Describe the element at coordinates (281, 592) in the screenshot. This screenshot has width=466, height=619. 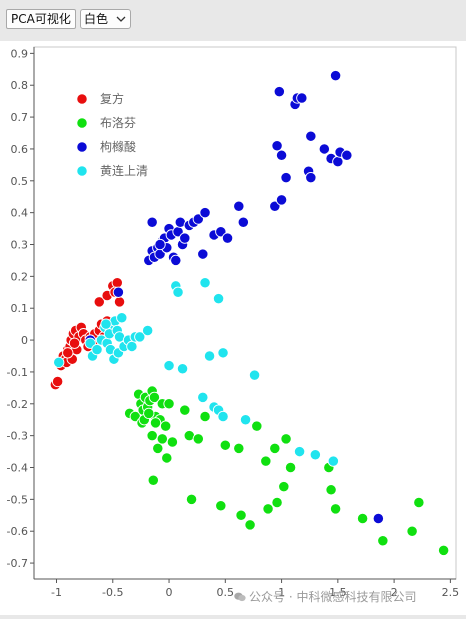
I see `x-tick-label: 1` at that location.